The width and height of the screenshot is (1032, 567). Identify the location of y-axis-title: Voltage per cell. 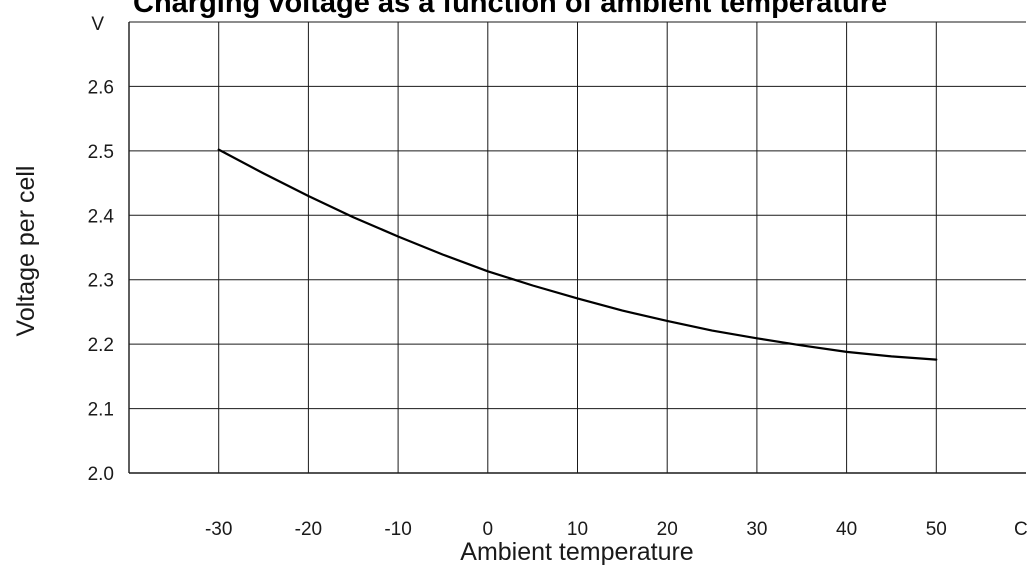
(26, 251).